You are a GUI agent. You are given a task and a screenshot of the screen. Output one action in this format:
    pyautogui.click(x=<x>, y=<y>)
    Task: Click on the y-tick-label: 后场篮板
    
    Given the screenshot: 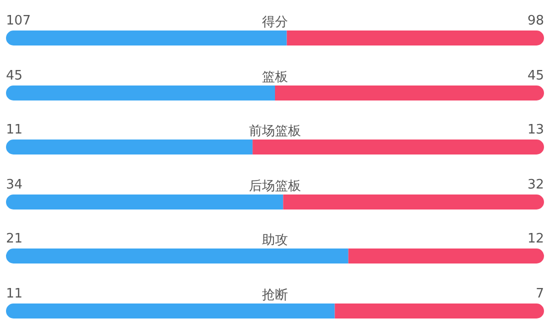 What is the action you would take?
    pyautogui.click(x=275, y=186)
    